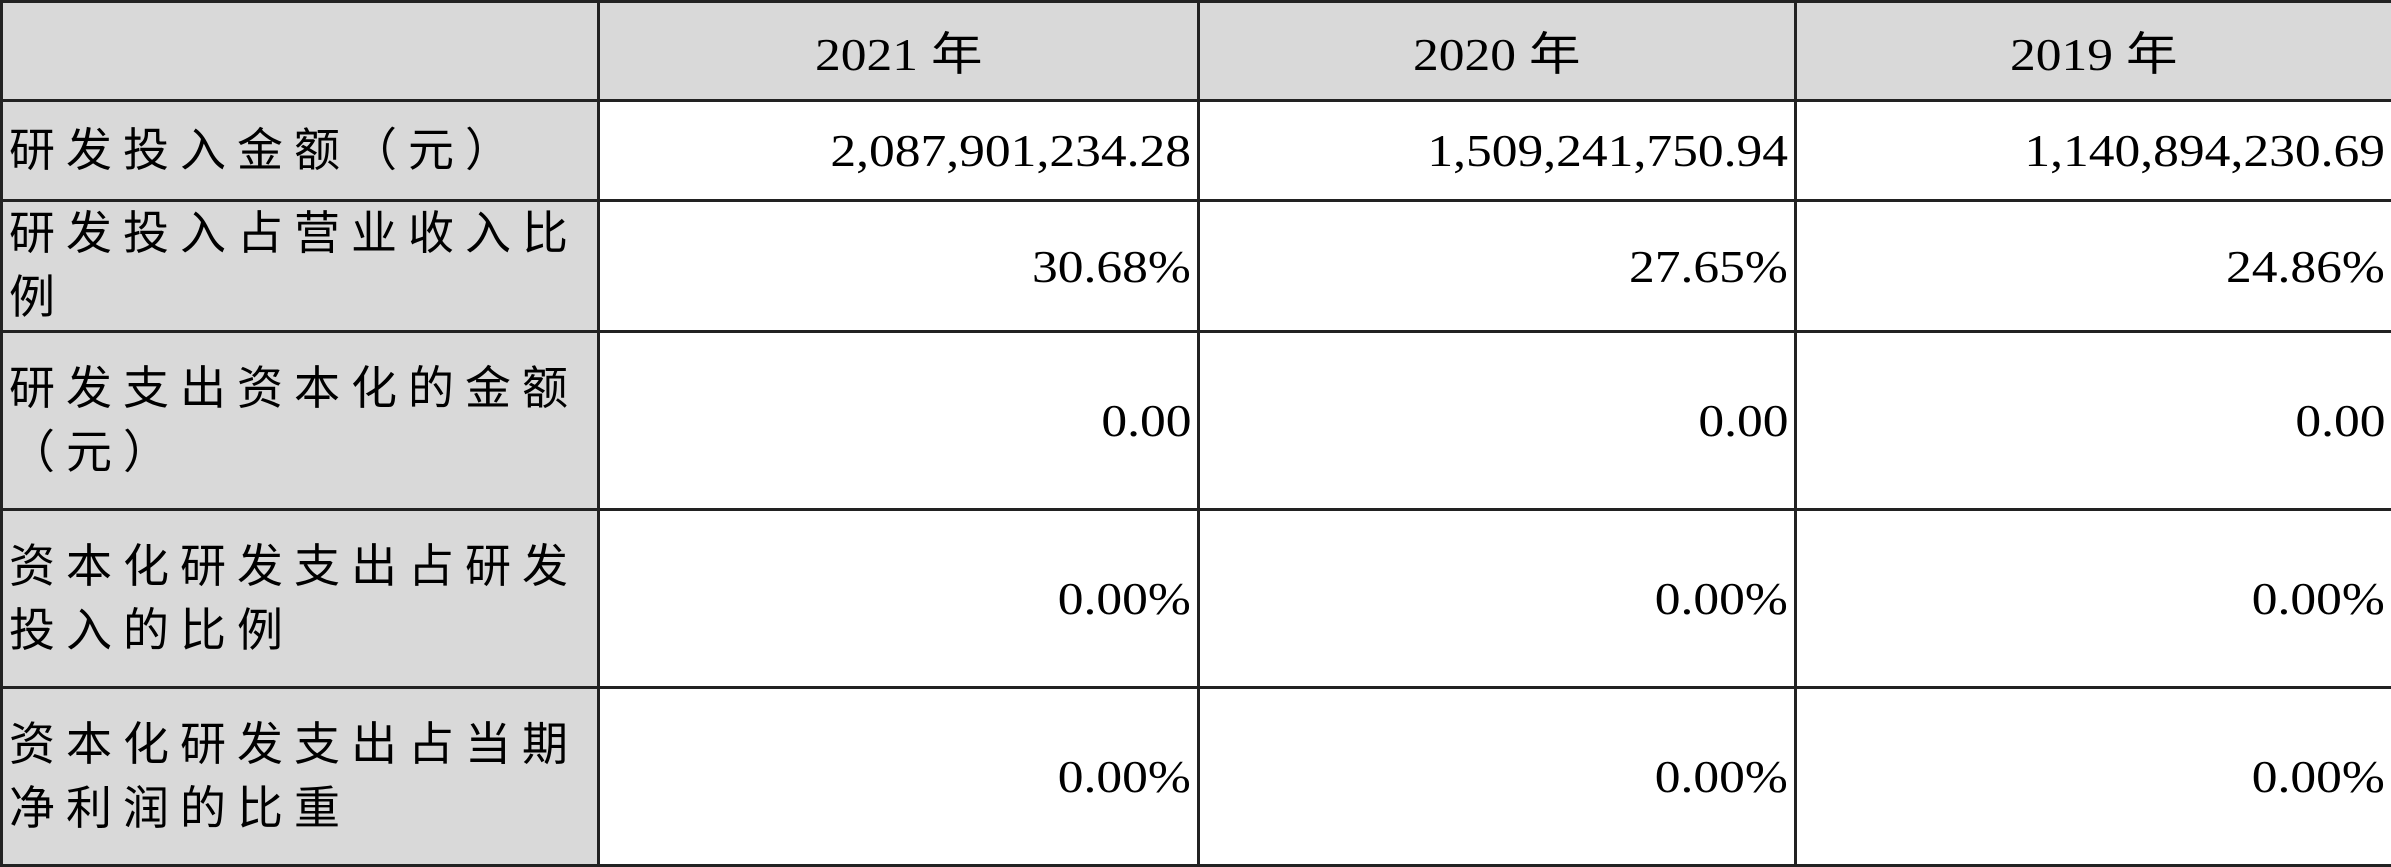 This screenshot has width=2391, height=867. What do you see at coordinates (1497, 151) in the screenshot?
I see `value-cell: 1,509,241,750.94` at bounding box center [1497, 151].